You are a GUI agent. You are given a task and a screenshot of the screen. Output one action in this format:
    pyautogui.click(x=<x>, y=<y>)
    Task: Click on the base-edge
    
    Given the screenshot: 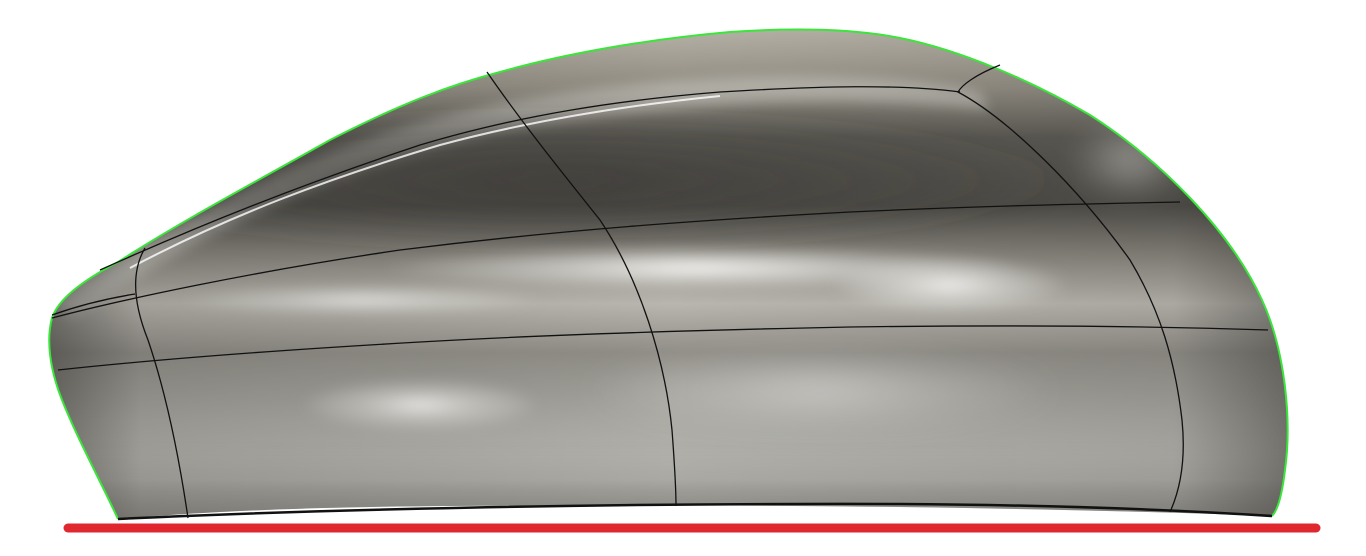 What is the action you would take?
    pyautogui.click(x=695, y=511)
    